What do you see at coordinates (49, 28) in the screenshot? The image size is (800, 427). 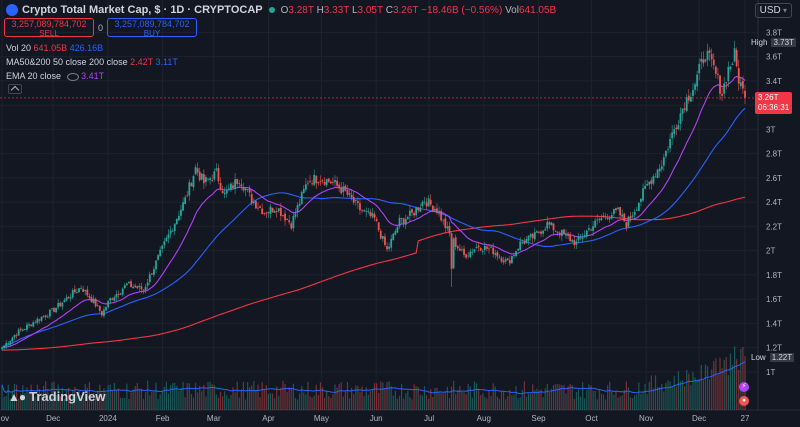 I see `sell-button: 3,257,089,784,702 SELL` at bounding box center [49, 28].